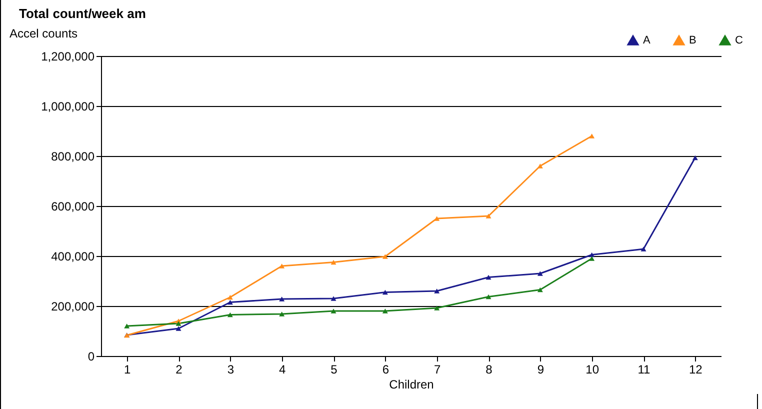  What do you see at coordinates (411, 385) in the screenshot?
I see `x-axis-title: Children` at bounding box center [411, 385].